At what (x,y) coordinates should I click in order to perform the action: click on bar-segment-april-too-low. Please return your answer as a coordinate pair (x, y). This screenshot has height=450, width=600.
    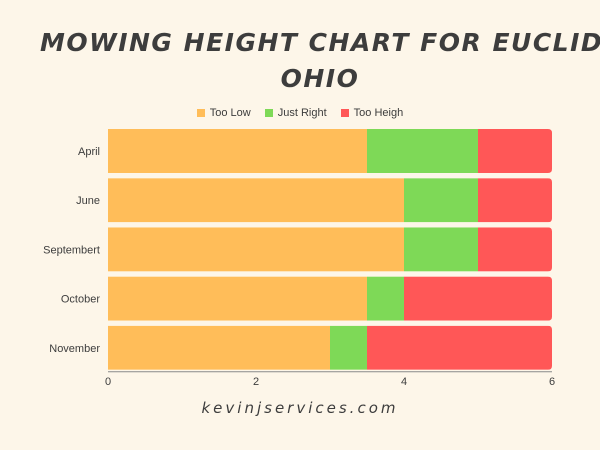
    Looking at the image, I should click on (237, 151).